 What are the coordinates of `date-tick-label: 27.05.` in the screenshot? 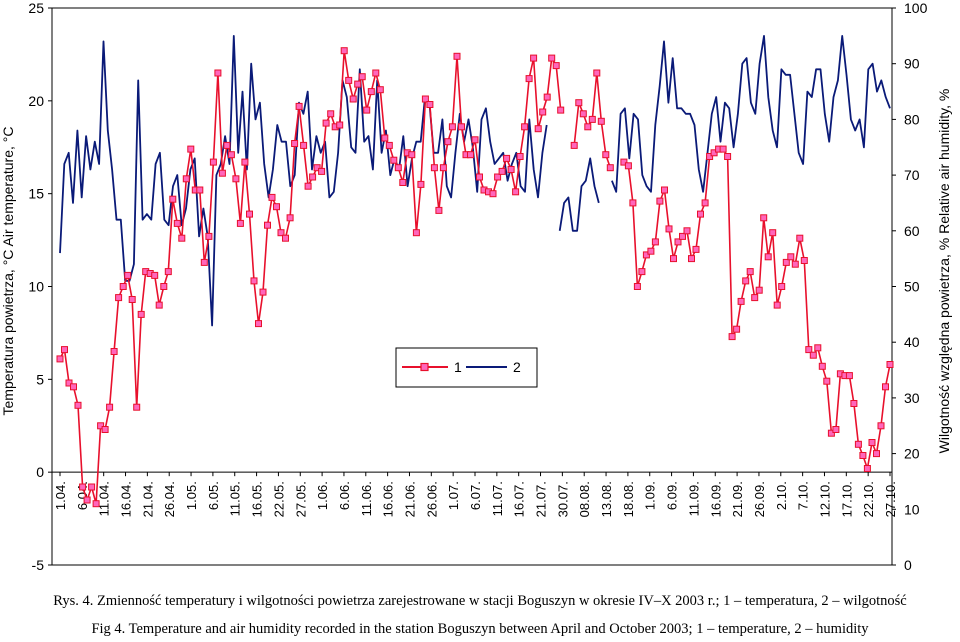 It's located at (300, 499).